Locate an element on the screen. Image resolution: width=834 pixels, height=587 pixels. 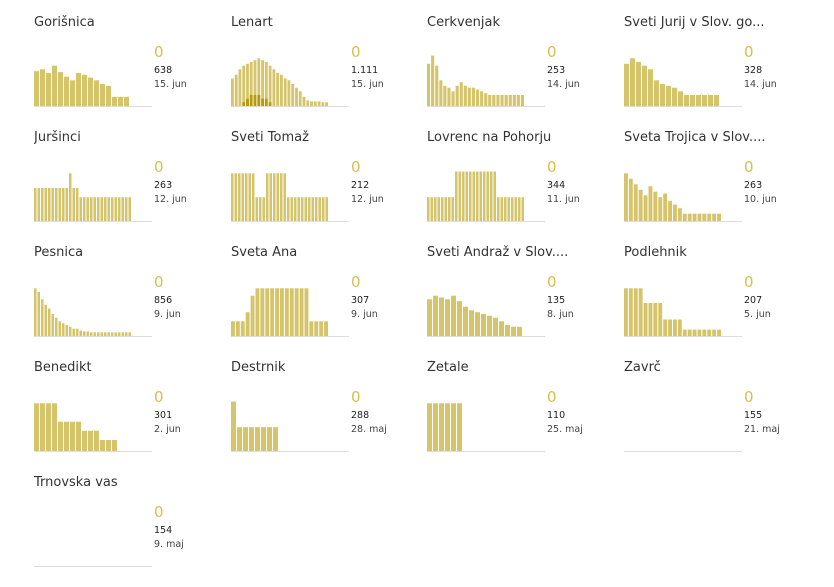
total-value: 307 is located at coordinates (360, 300).